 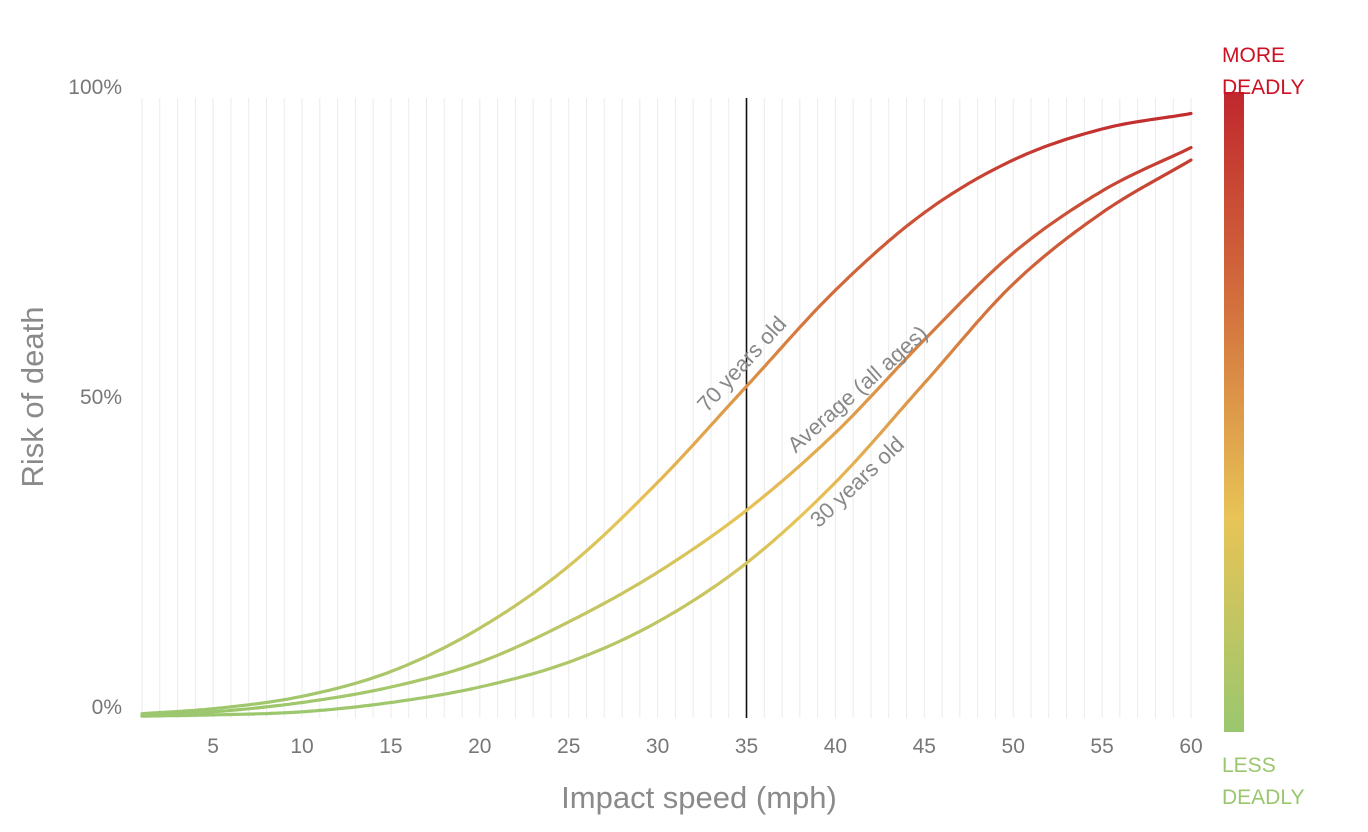 I want to click on x-tick-label: 25, so click(x=568, y=746).